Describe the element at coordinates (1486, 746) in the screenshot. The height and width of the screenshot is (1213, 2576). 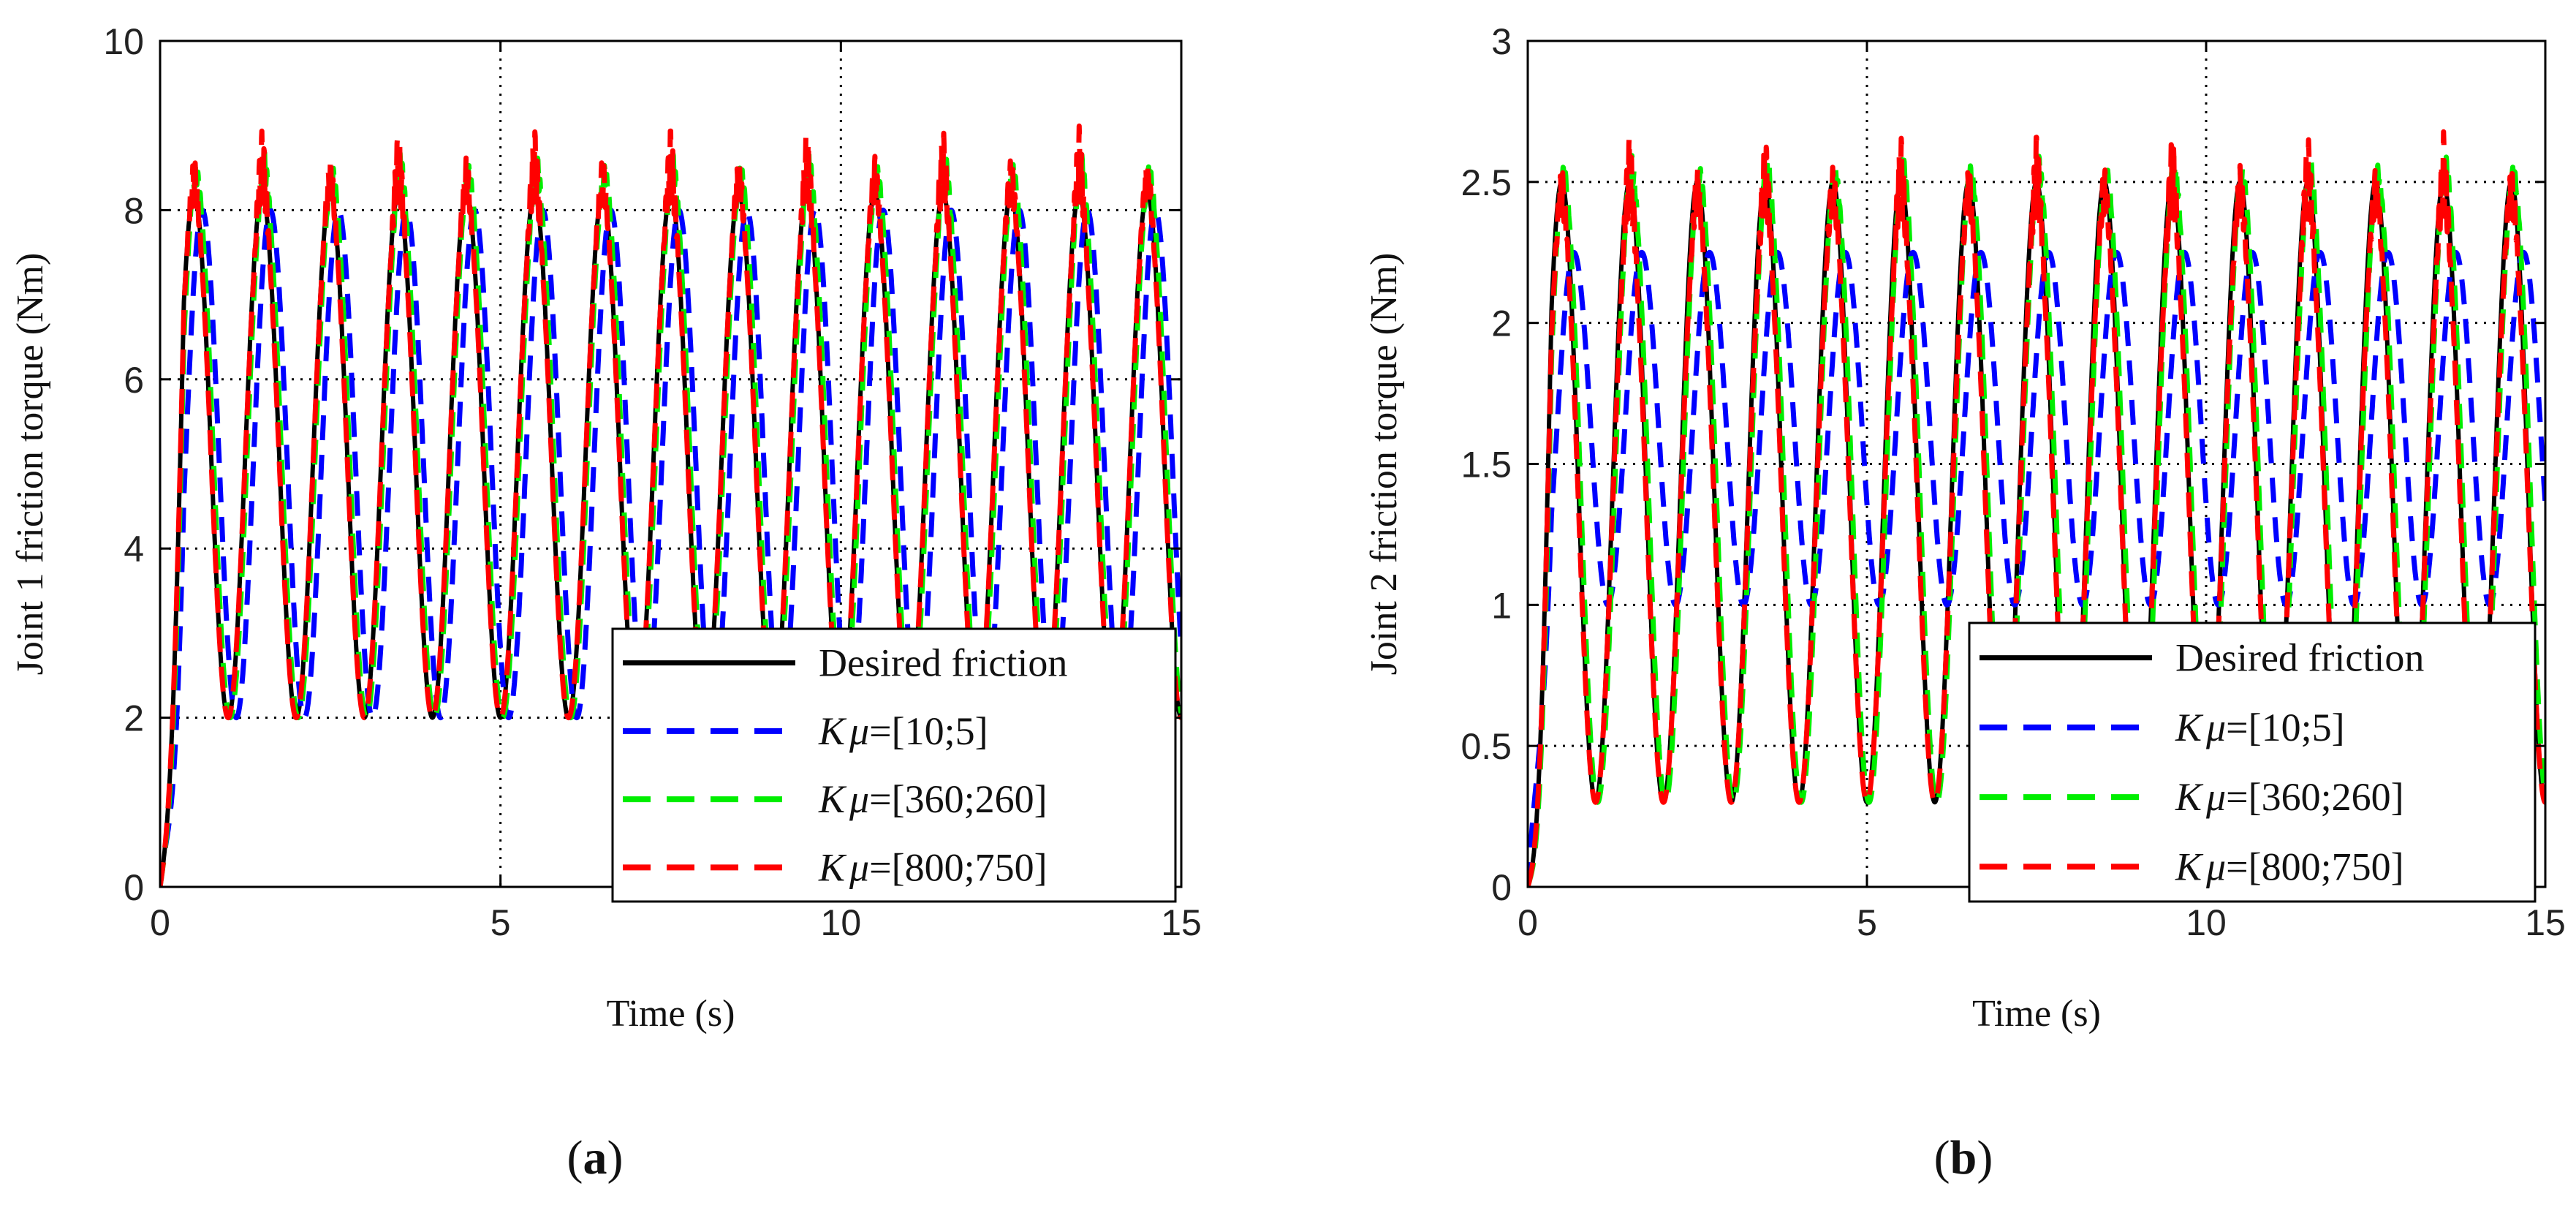
I see `y-tick-label: 0.5` at that location.